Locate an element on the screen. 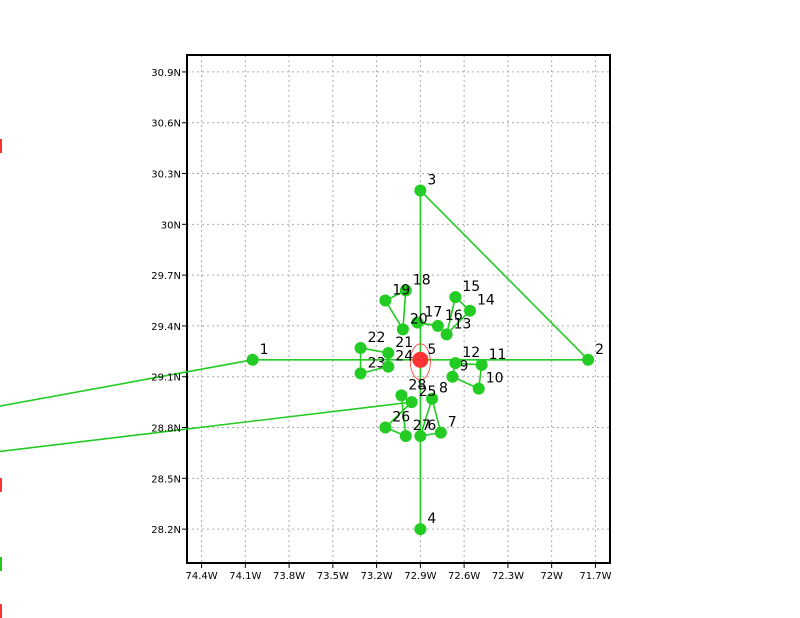 The height and width of the screenshot is (618, 800). track-point-label-15: 15 is located at coordinates (471, 287).